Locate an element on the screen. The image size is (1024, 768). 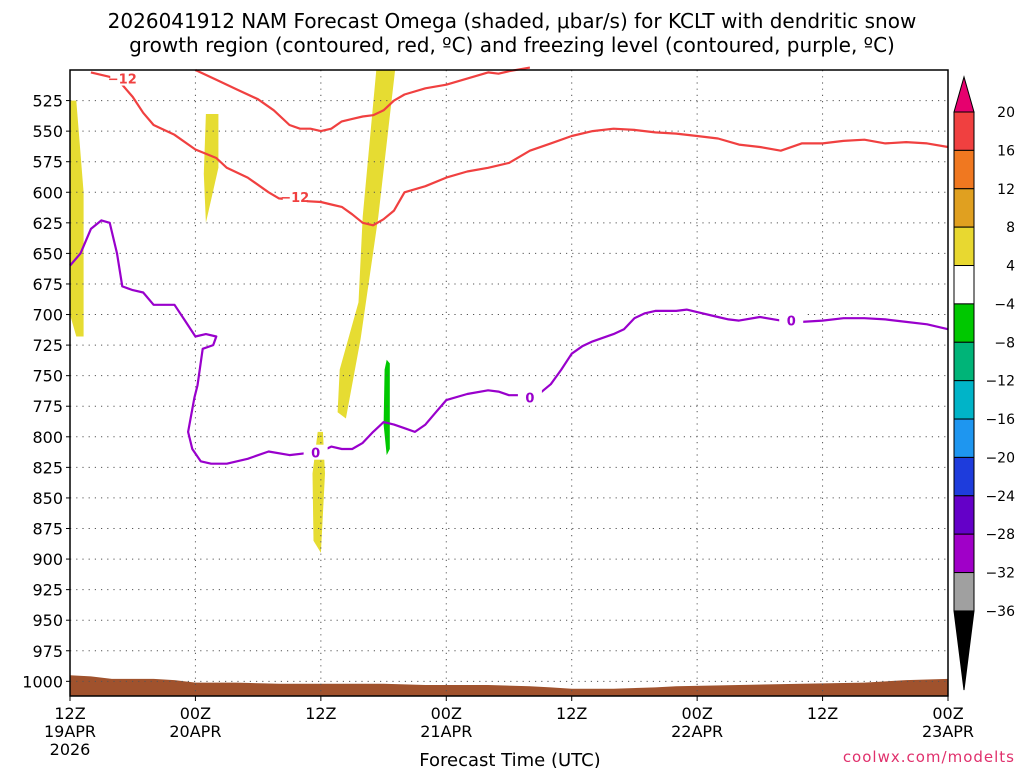
y-tick-label-750: 750 is located at coordinates (47, 376).